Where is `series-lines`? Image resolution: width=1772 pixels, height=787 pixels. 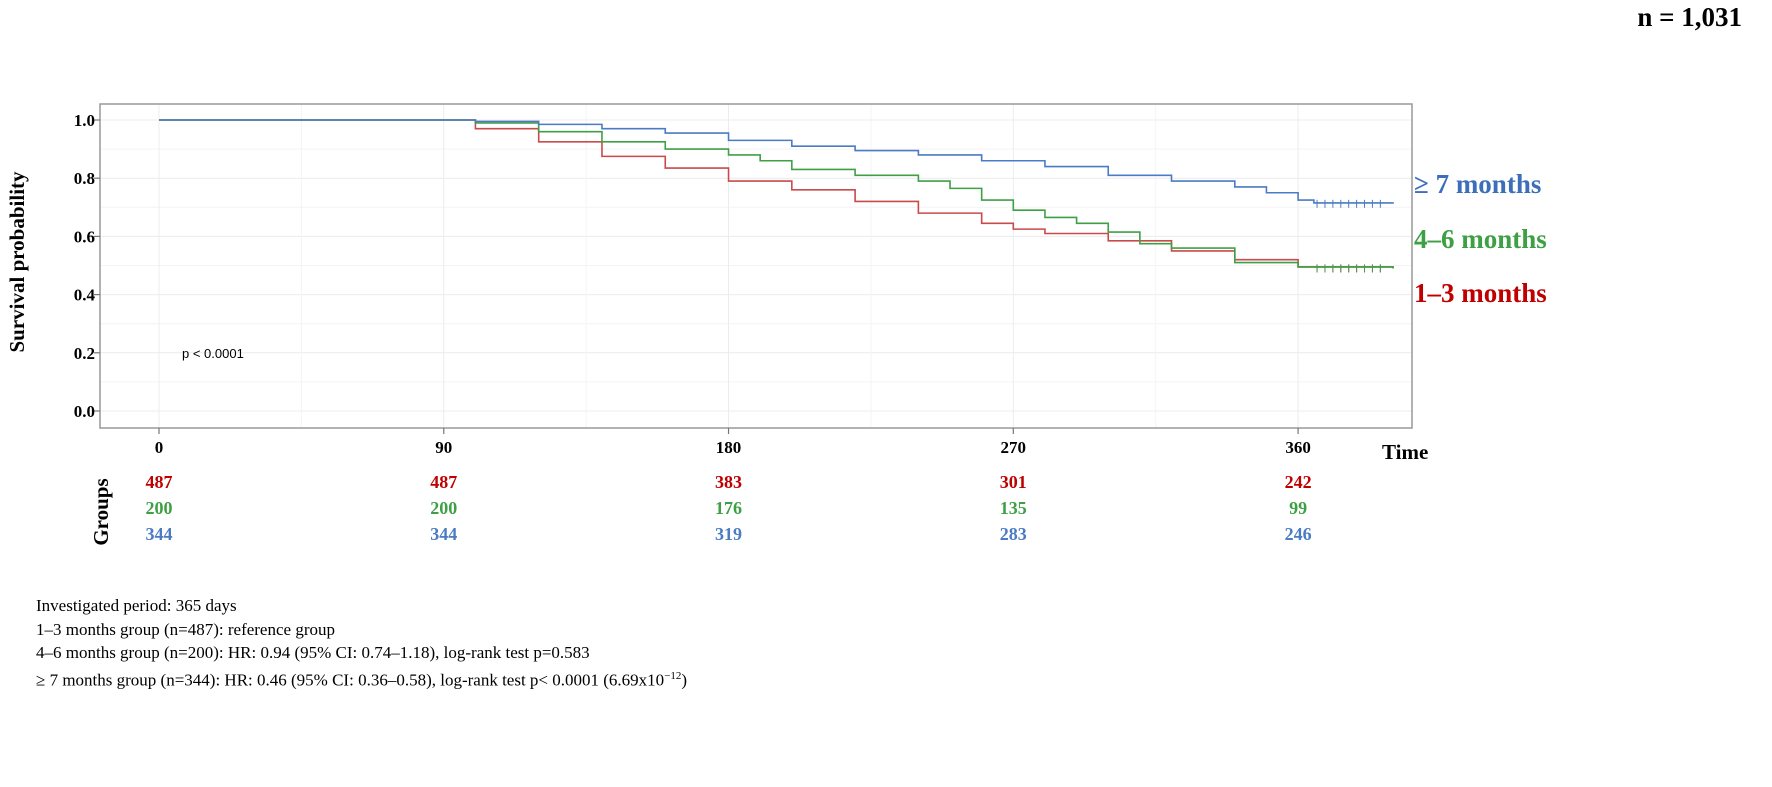 series-lines is located at coordinates (776, 196).